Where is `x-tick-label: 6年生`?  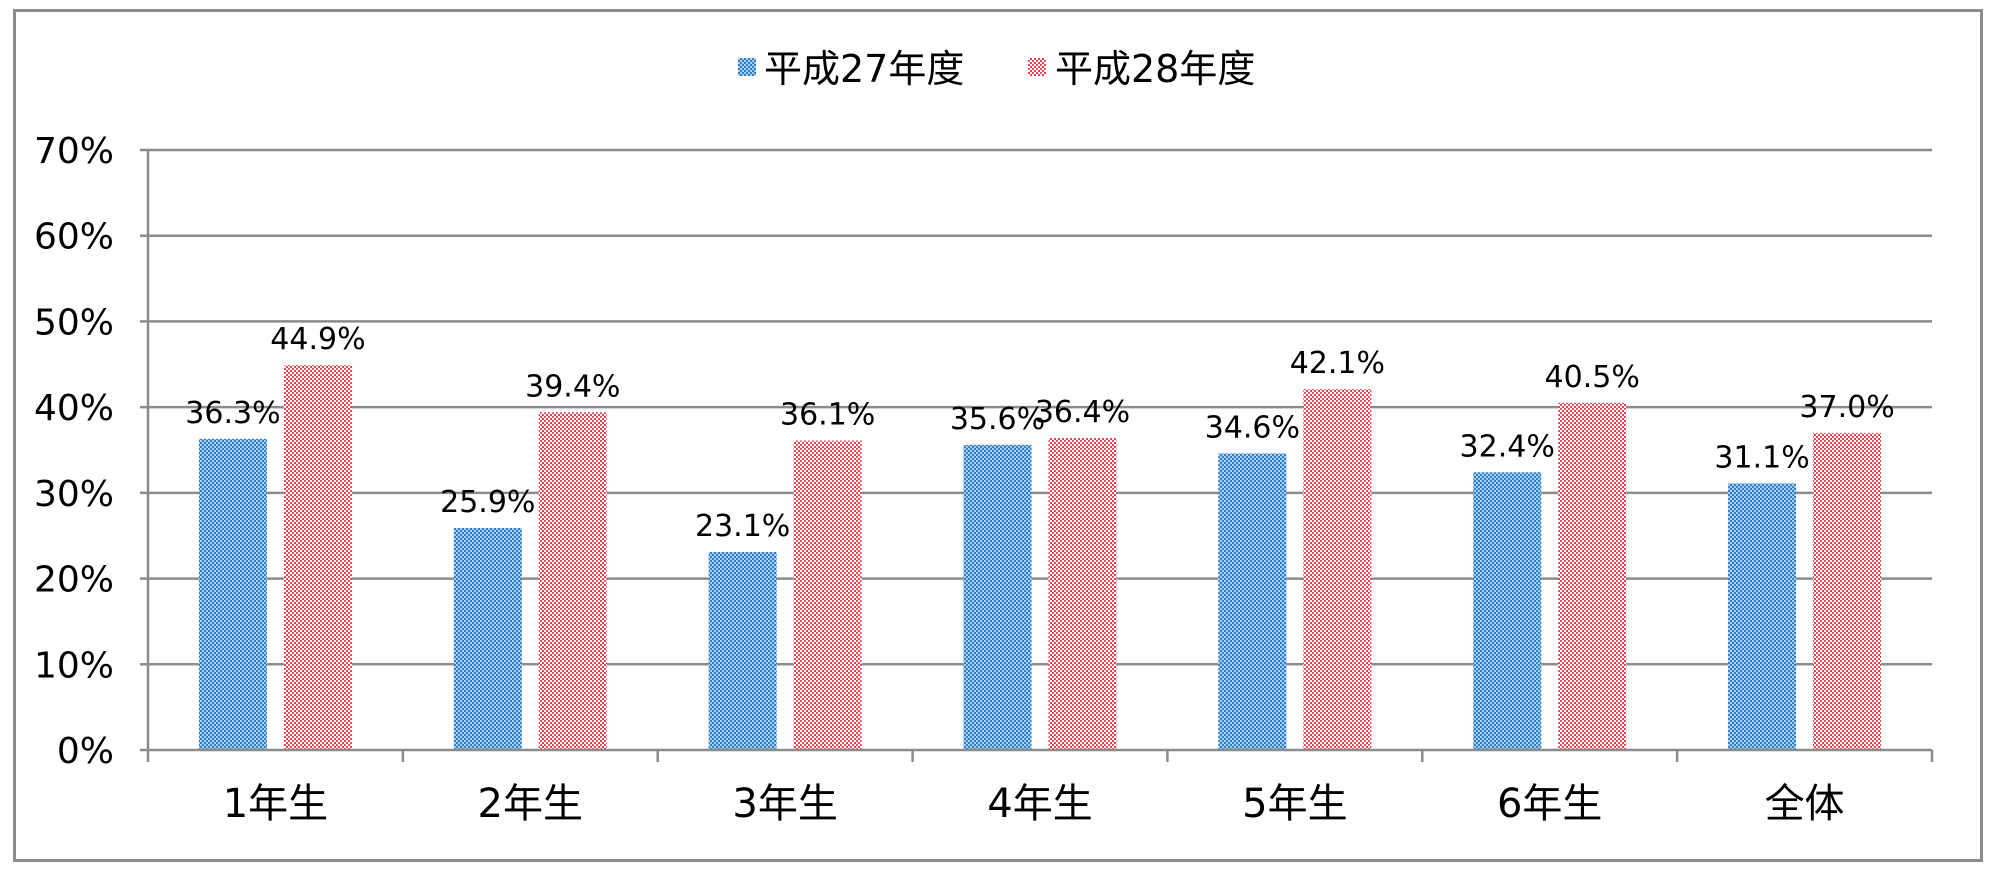 x-tick-label: 6年生 is located at coordinates (1549, 804).